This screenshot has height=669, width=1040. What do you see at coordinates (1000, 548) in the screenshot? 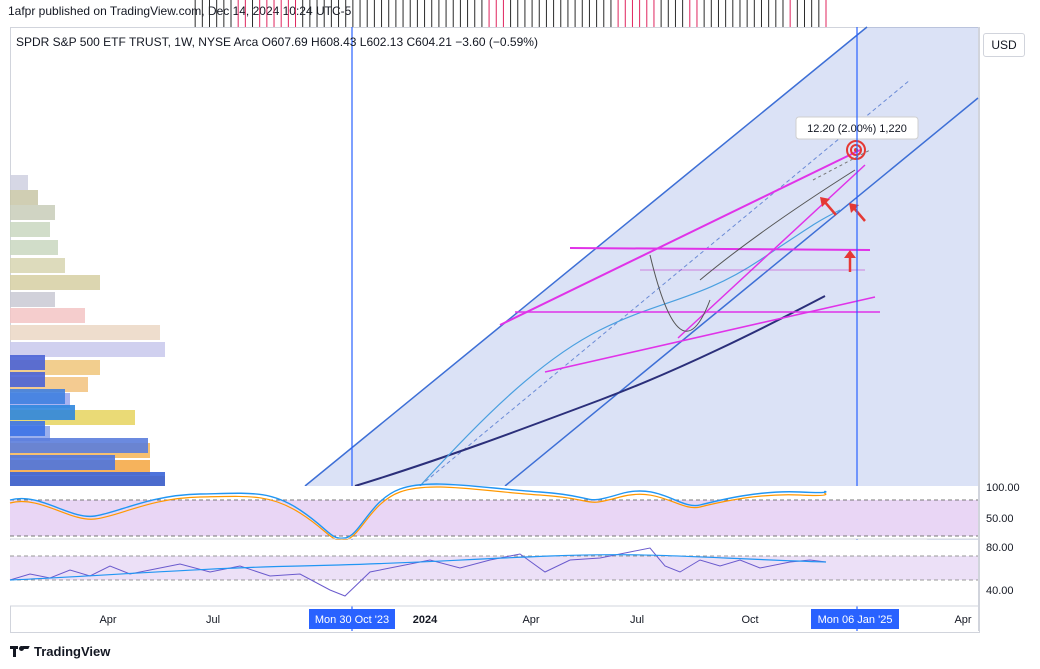
I see `osc-2-scale-high: 80.00` at bounding box center [1000, 548].